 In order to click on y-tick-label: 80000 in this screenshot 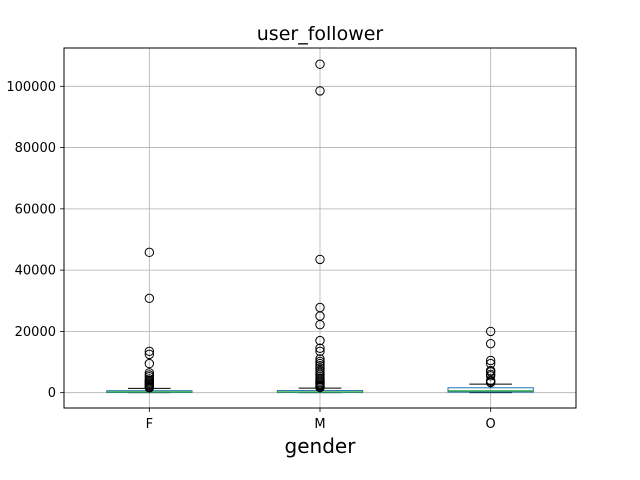, I will do `click(35, 148)`.